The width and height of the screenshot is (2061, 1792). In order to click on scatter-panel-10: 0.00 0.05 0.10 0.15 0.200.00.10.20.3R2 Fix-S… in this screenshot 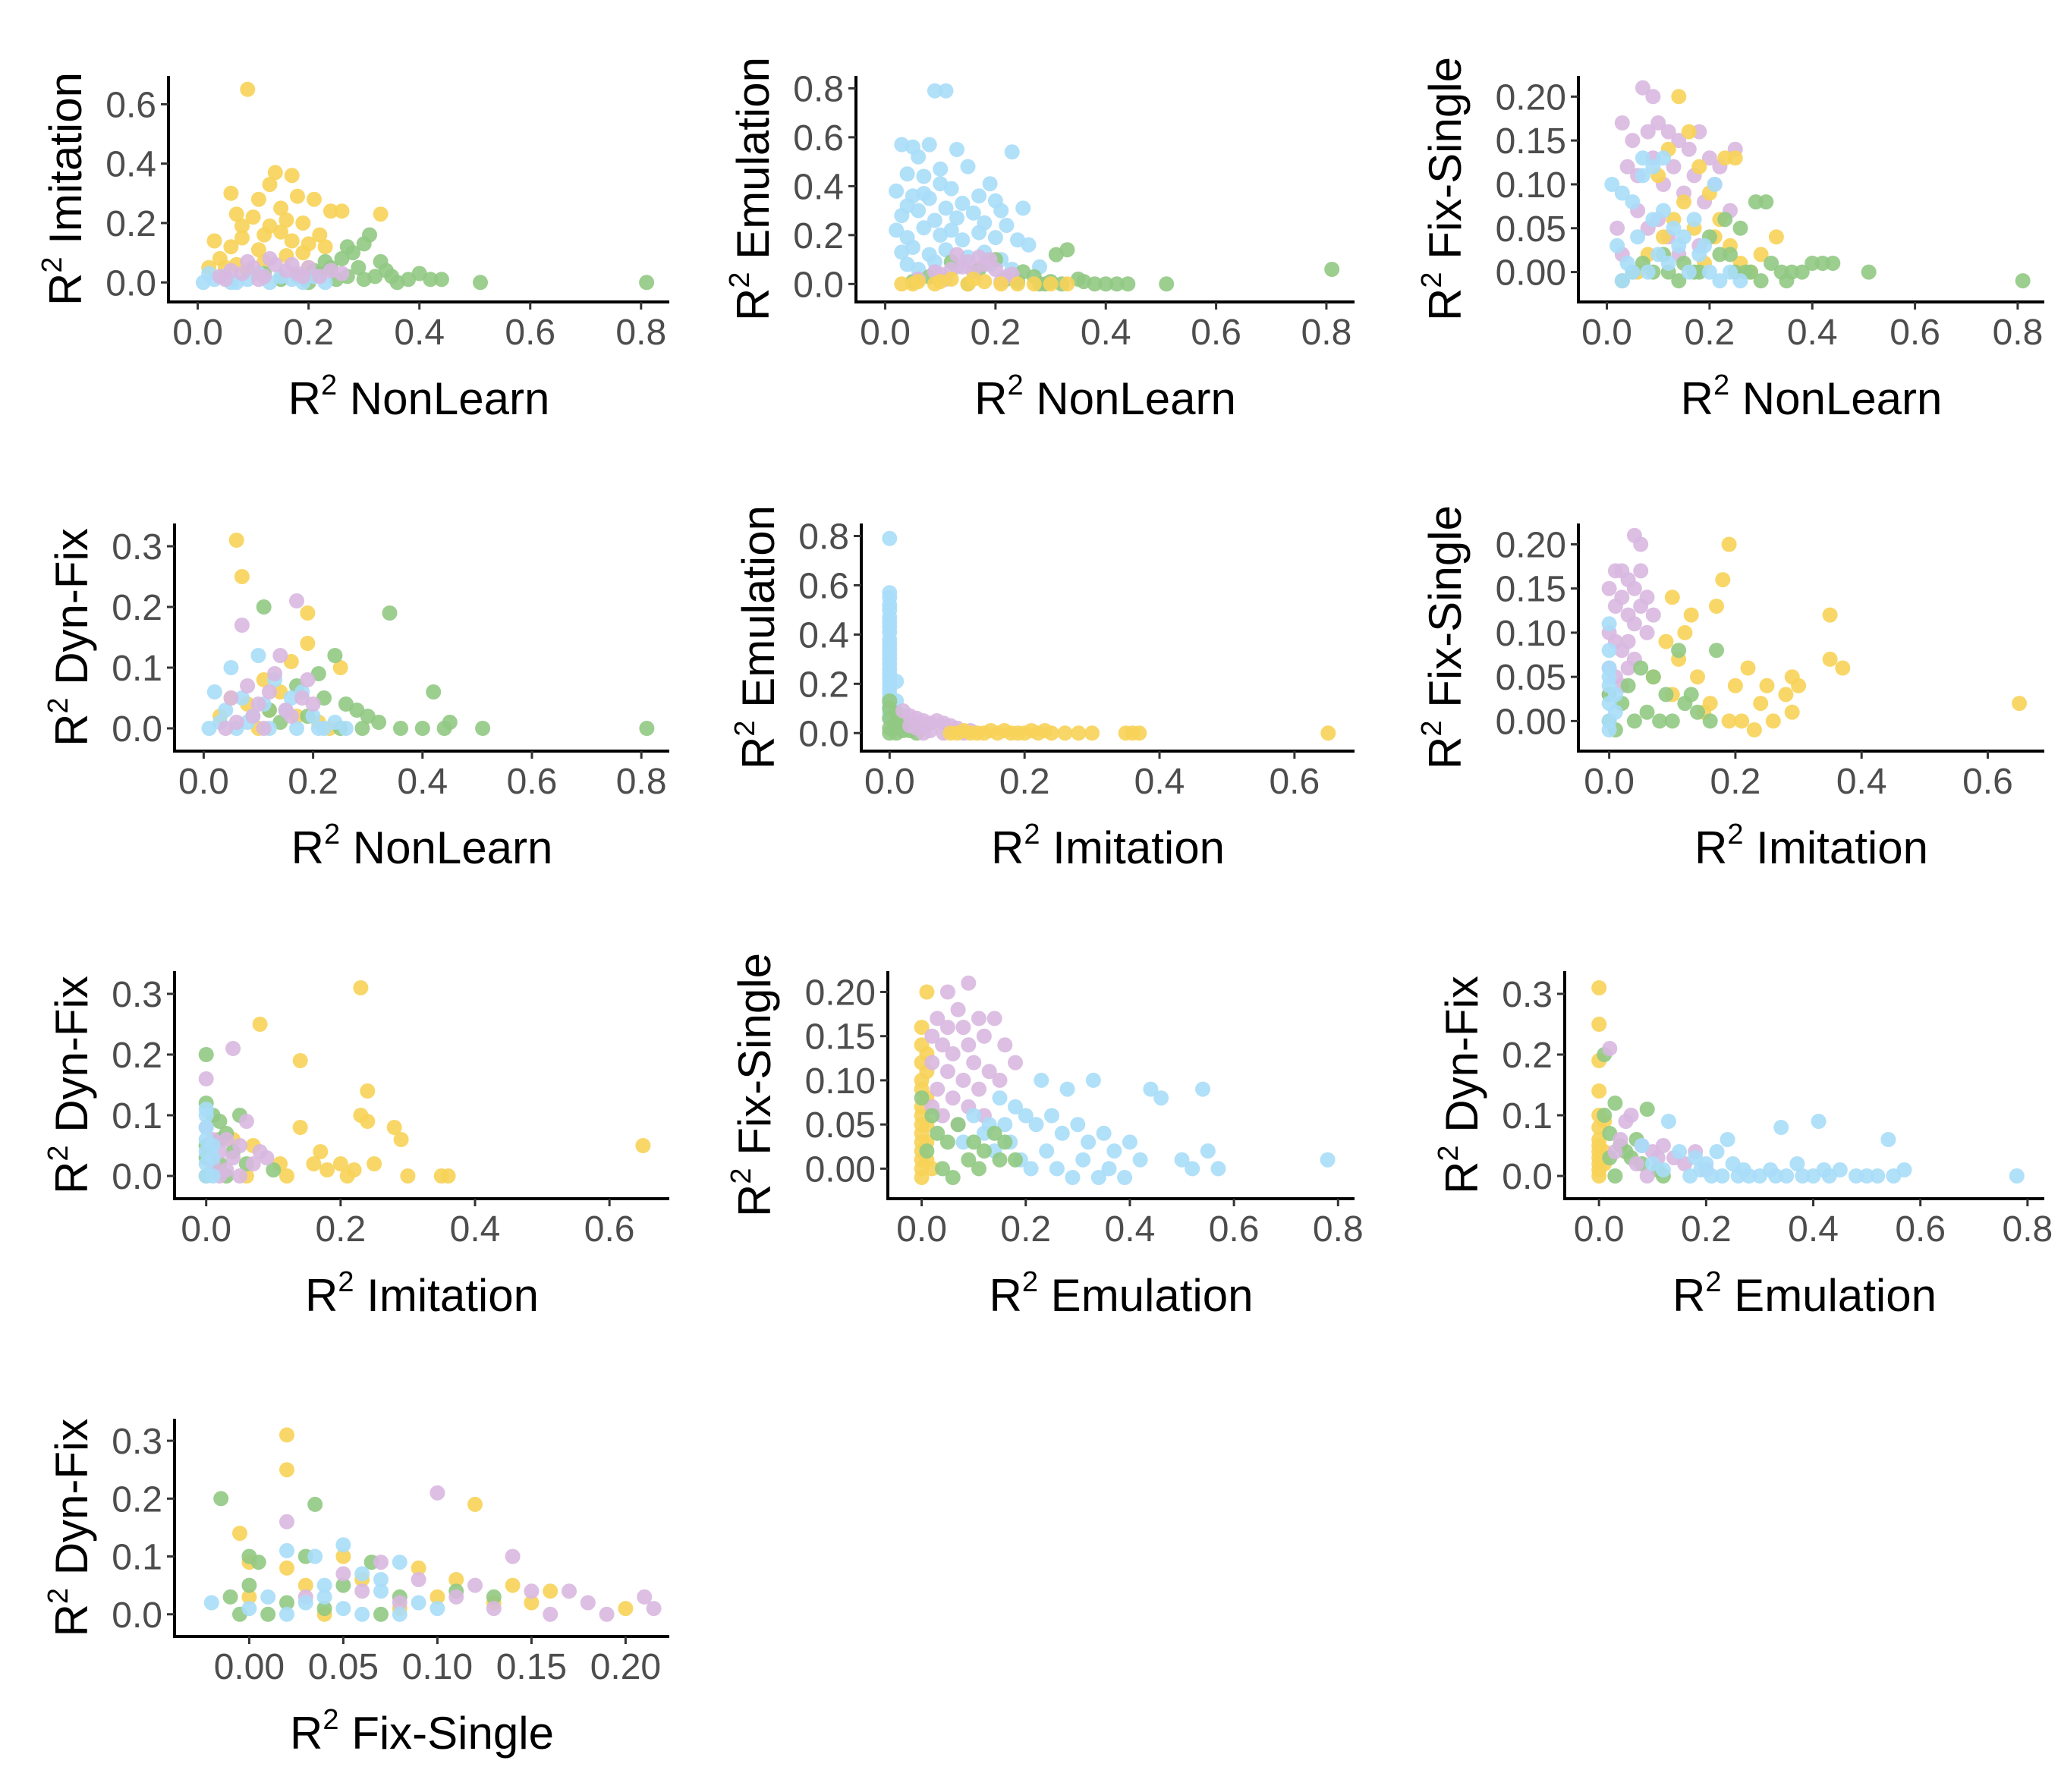, I will do `click(355, 1589)`.